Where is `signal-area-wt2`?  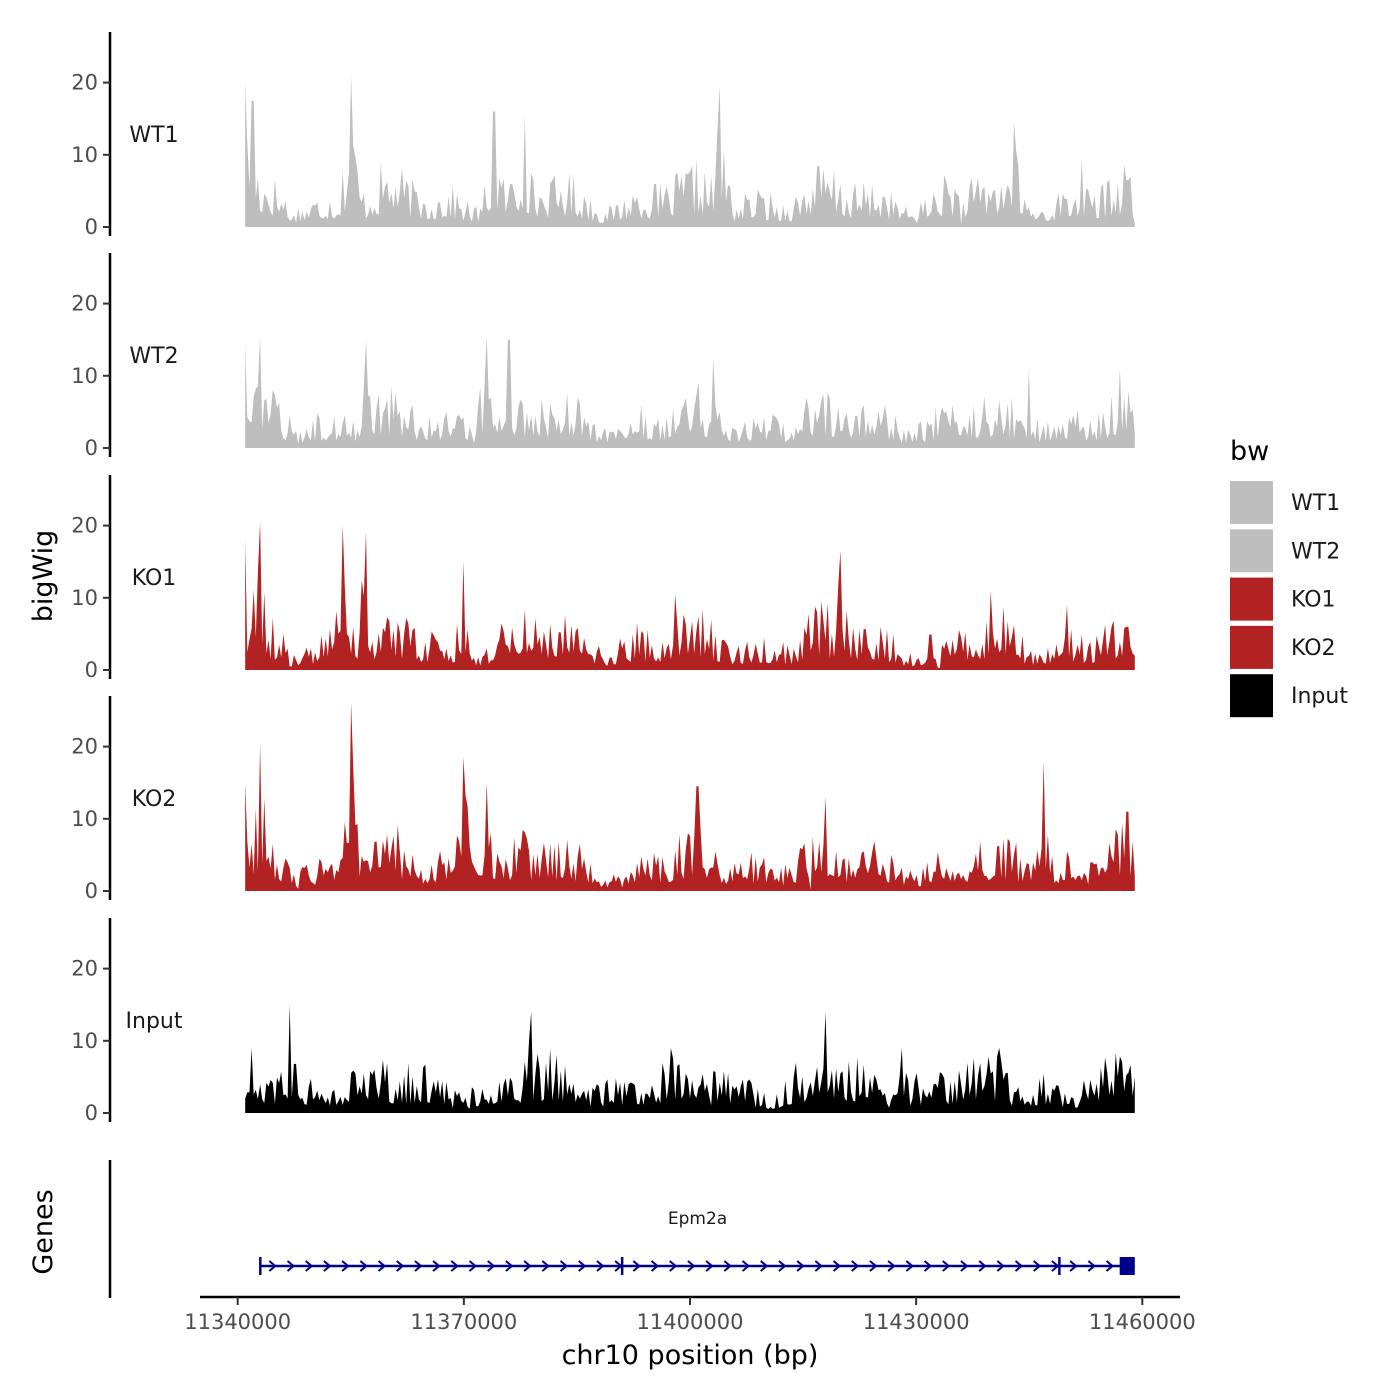
signal-area-wt2 is located at coordinates (690, 392).